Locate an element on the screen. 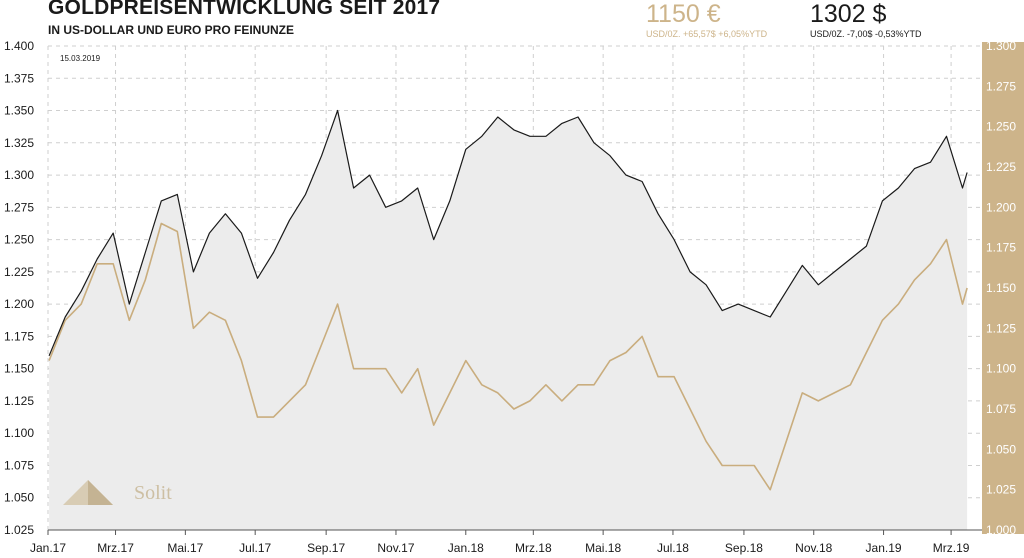 The height and width of the screenshot is (558, 1024). left-tick-label: 1.125 is located at coordinates (19, 401).